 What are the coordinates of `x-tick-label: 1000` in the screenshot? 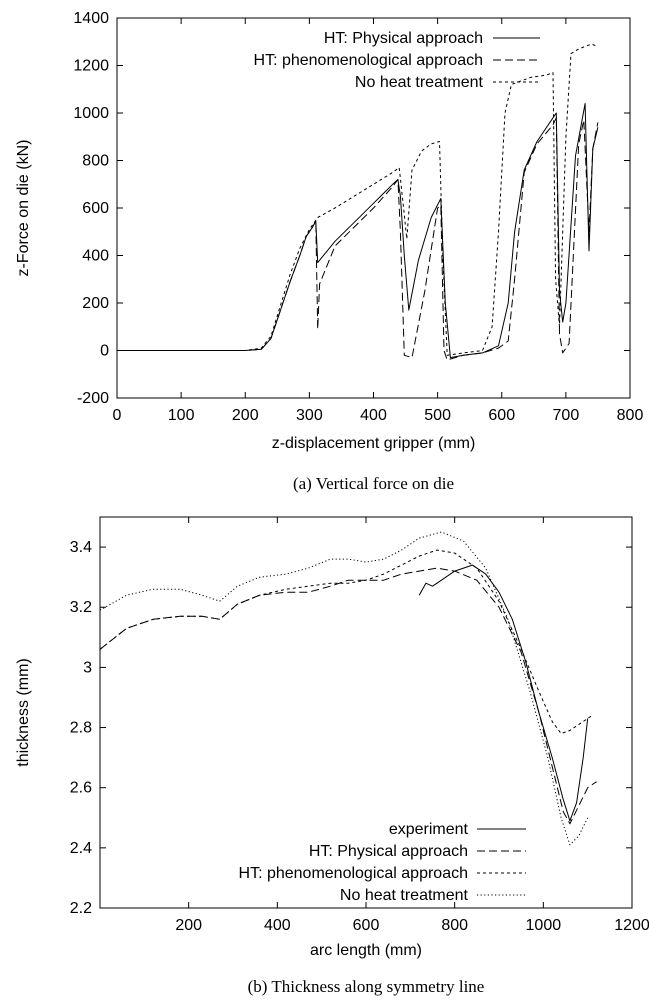 It's located at (544, 925).